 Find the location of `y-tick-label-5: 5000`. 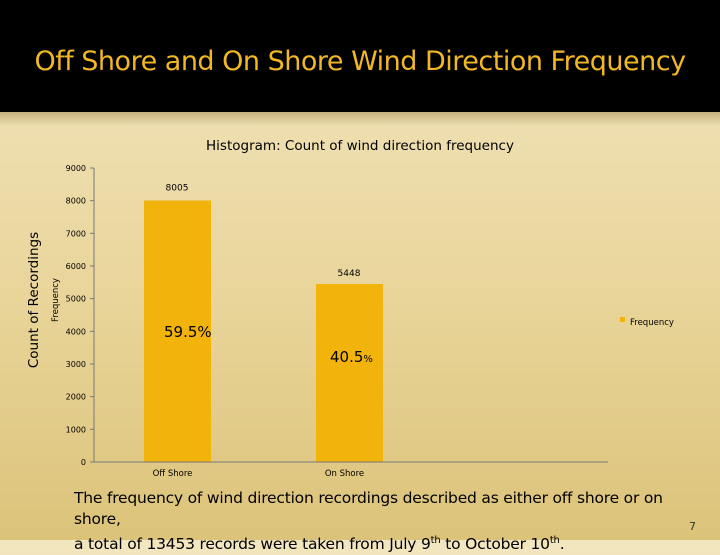

y-tick-label-5: 5000 is located at coordinates (76, 299).